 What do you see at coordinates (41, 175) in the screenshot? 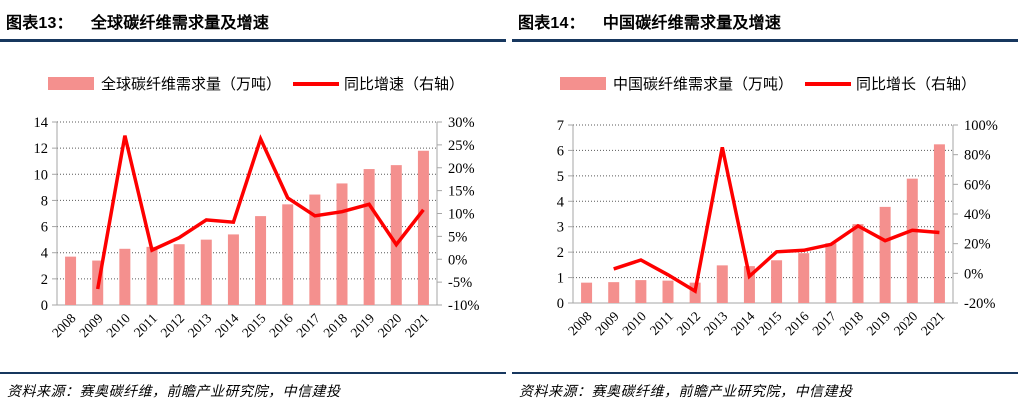
I see `left-axis-tick-label: 10` at bounding box center [41, 175].